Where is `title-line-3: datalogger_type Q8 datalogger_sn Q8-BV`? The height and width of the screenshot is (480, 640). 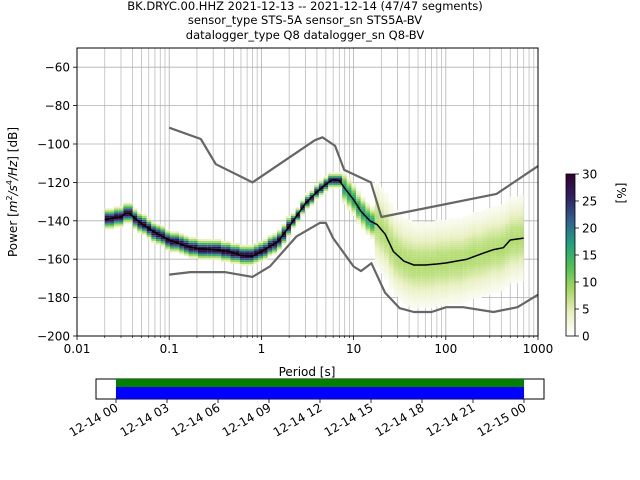 title-line-3: datalogger_type Q8 datalogger_sn Q8-BV is located at coordinates (305, 35).